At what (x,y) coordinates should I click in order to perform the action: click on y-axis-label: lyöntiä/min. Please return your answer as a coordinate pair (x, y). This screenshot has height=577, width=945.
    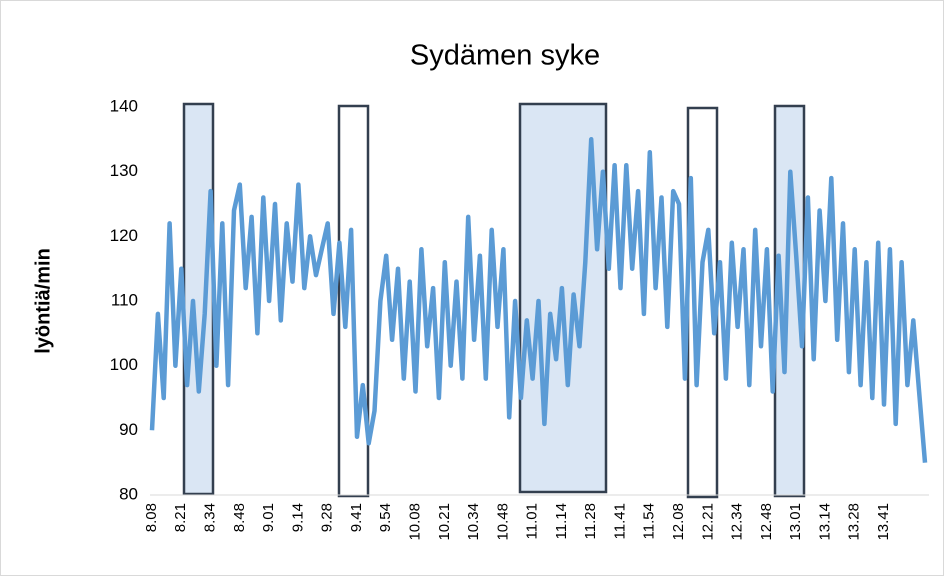
    Looking at the image, I should click on (43, 301).